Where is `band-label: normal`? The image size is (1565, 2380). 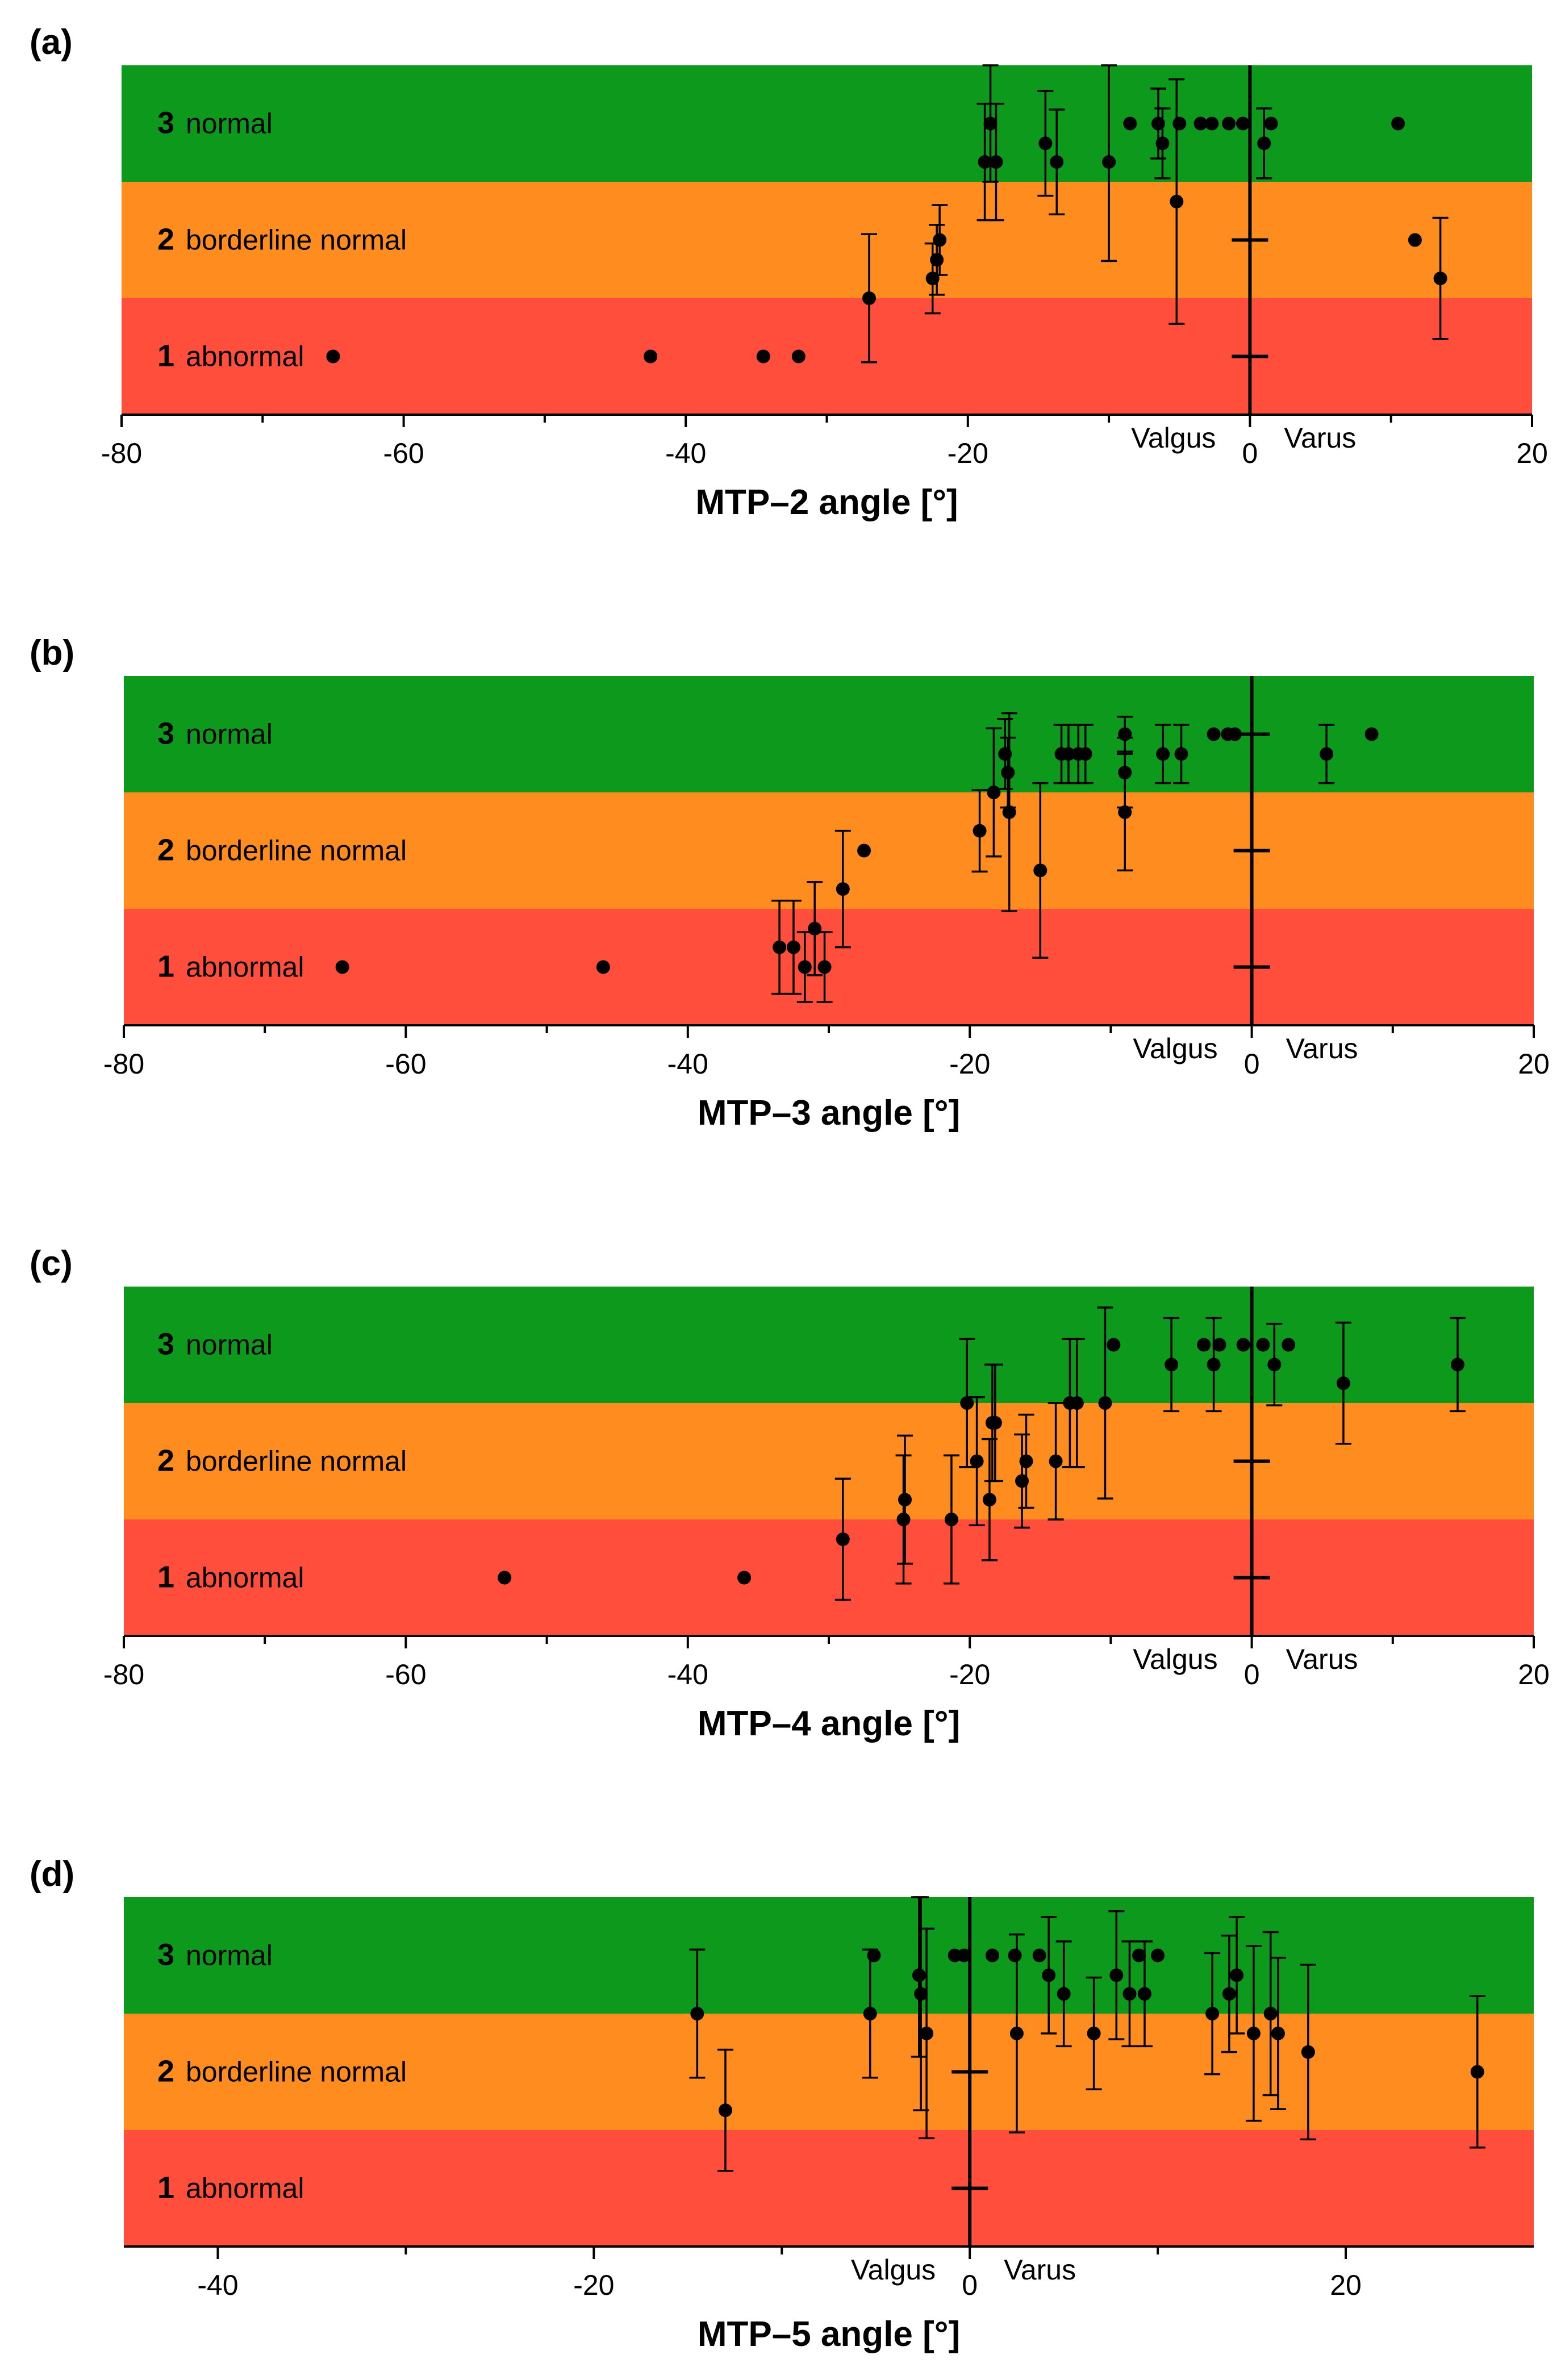
band-label: normal is located at coordinates (229, 124).